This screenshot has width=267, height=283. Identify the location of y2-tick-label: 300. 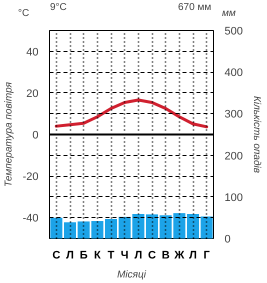
(233, 114).